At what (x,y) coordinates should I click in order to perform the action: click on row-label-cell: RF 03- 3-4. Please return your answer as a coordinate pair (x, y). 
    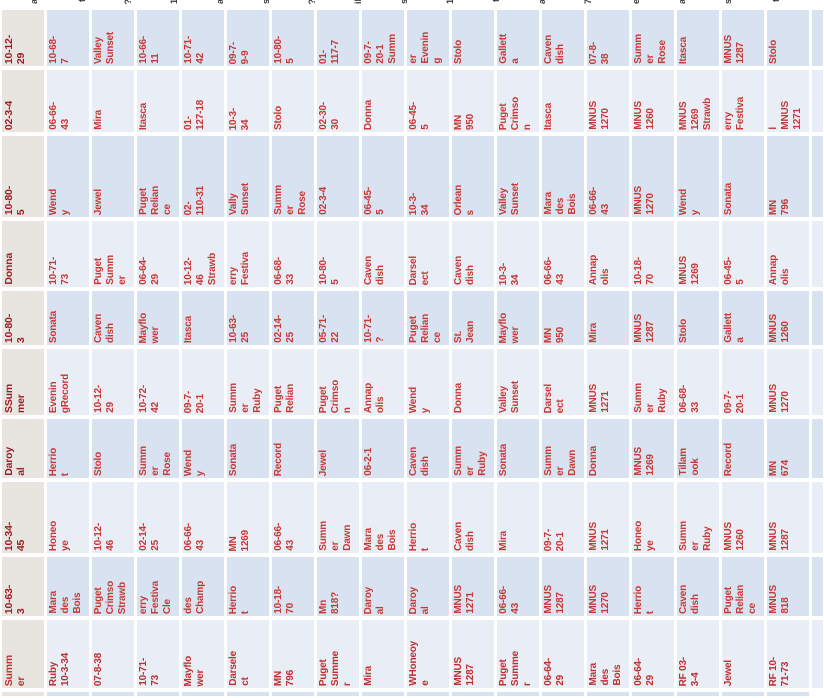
    Looking at the image, I should click on (698, 654).